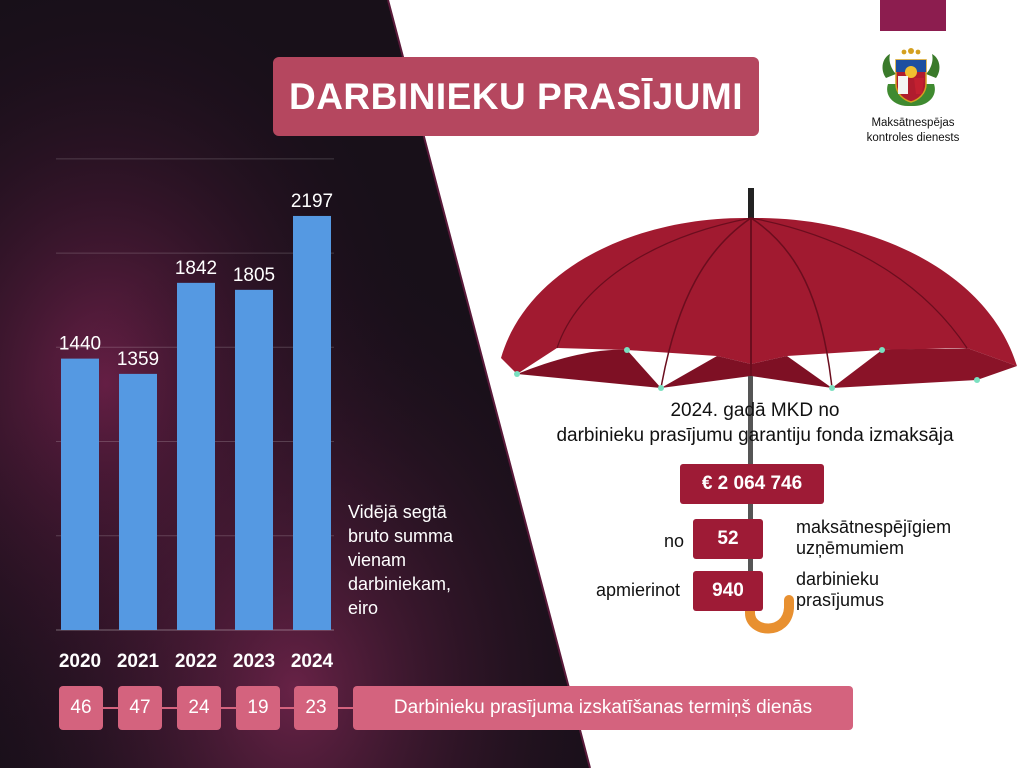  I want to click on term-days-2020: 46, so click(81, 708).